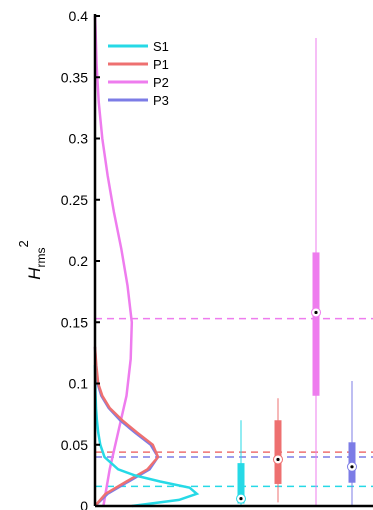  Describe the element at coordinates (138, 46) in the screenshot. I see `legend-item-s1: S1` at that location.